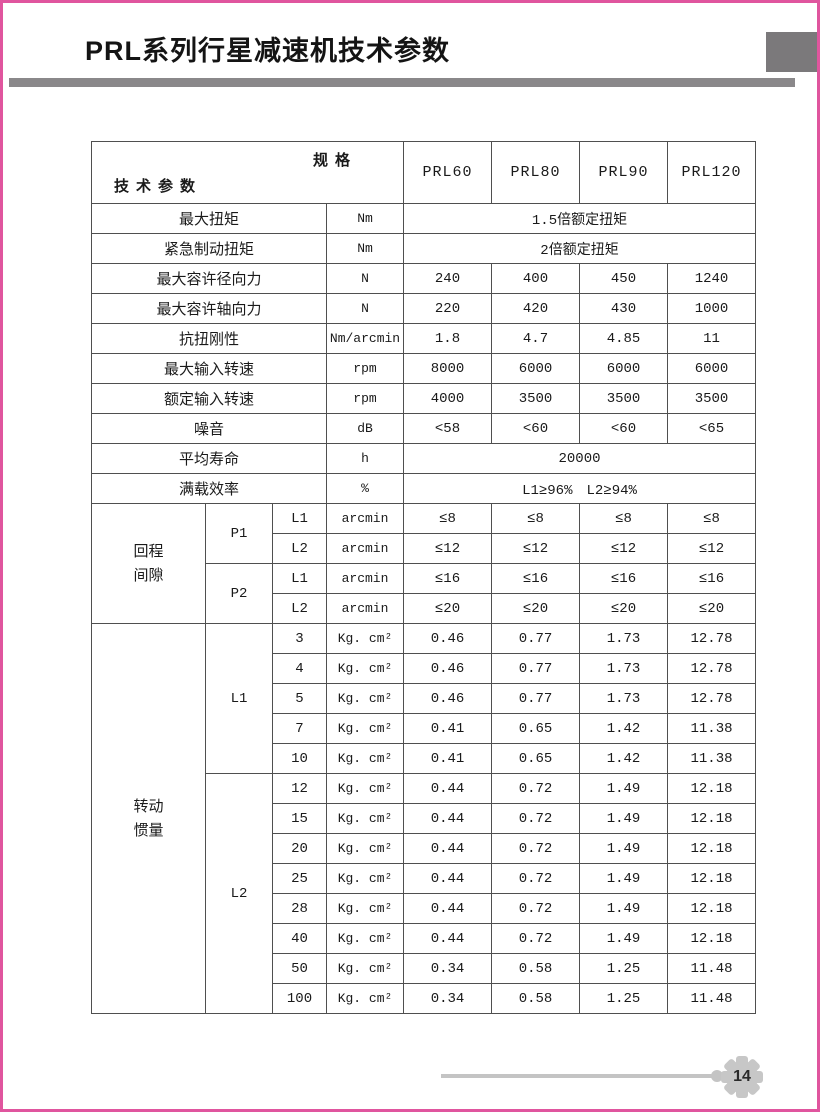 The image size is (820, 1112). What do you see at coordinates (447, 172) in the screenshot?
I see `column-header-prl60: PRL60` at bounding box center [447, 172].